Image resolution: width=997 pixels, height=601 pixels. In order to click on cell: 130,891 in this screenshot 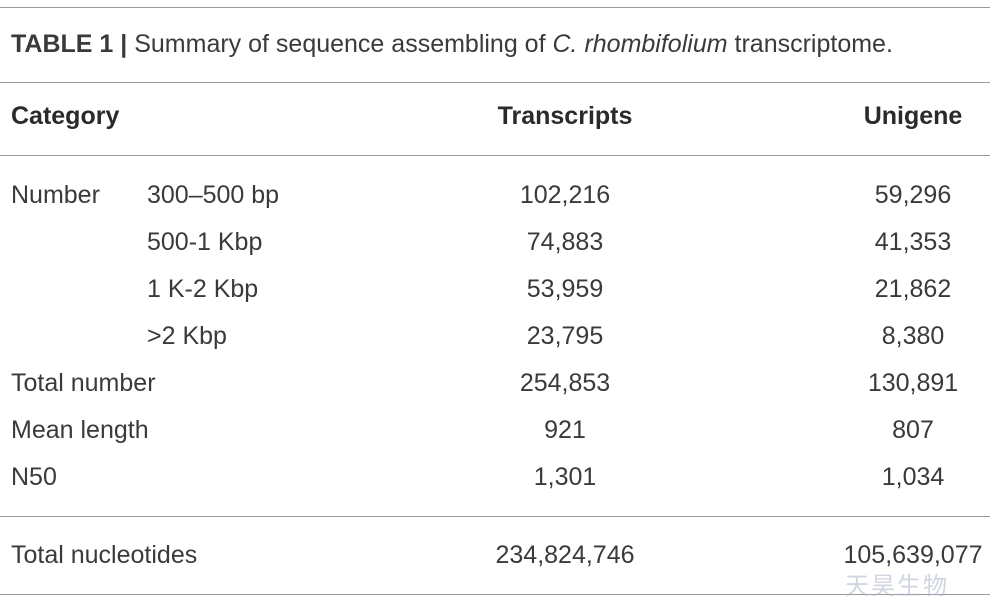, I will do `click(913, 383)`.